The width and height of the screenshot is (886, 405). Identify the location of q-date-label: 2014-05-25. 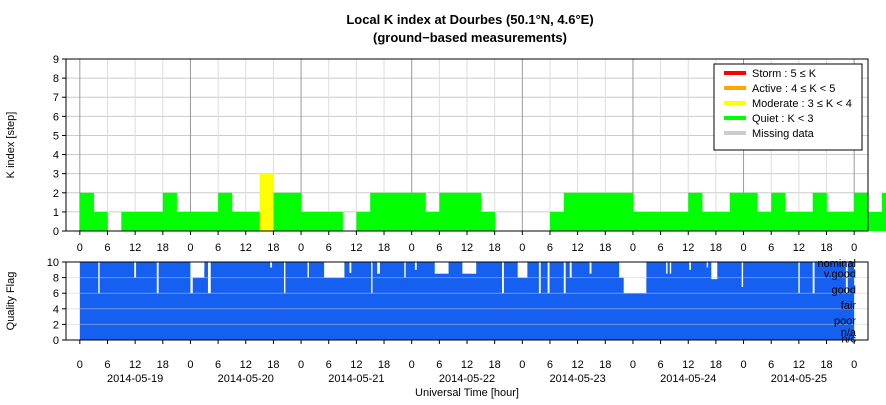
(799, 379).